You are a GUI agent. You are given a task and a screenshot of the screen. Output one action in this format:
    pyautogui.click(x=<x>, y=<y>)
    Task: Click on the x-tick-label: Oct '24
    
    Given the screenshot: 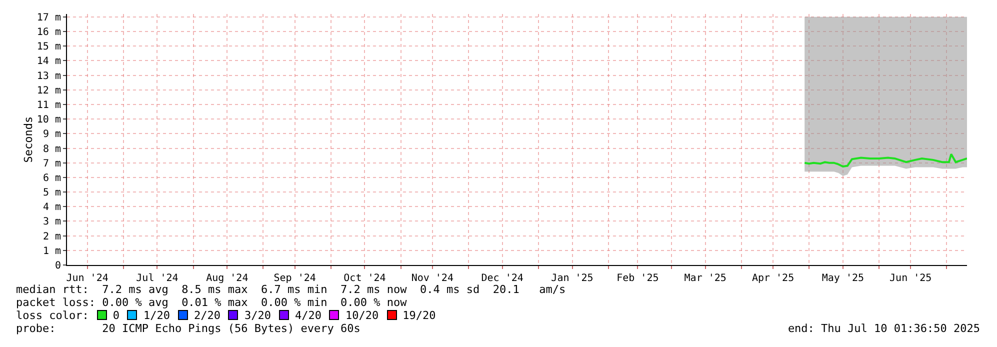 What is the action you would take?
    pyautogui.click(x=365, y=278)
    